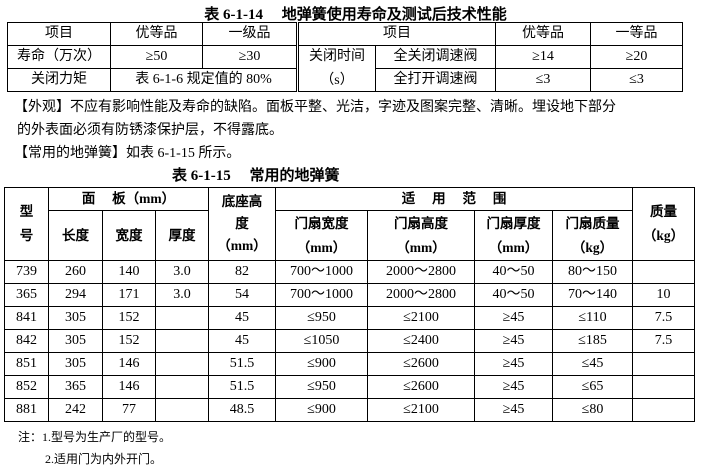 The image size is (711, 469). Describe the element at coordinates (593, 235) in the screenshot. I see `header-door-mass: 门扇质量 （kg）` at that location.